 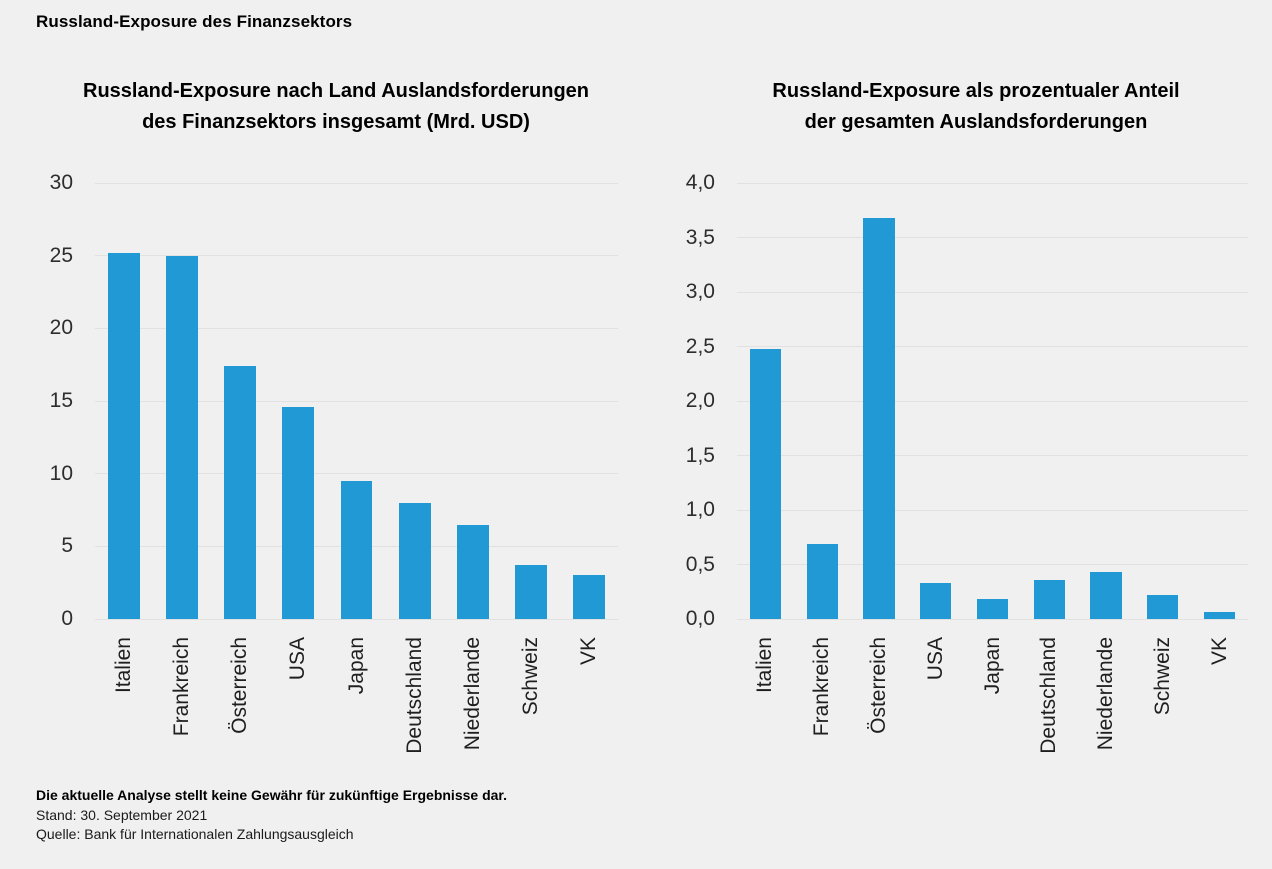 What do you see at coordinates (700, 291) in the screenshot?
I see `y-tick-label: 3,0` at bounding box center [700, 291].